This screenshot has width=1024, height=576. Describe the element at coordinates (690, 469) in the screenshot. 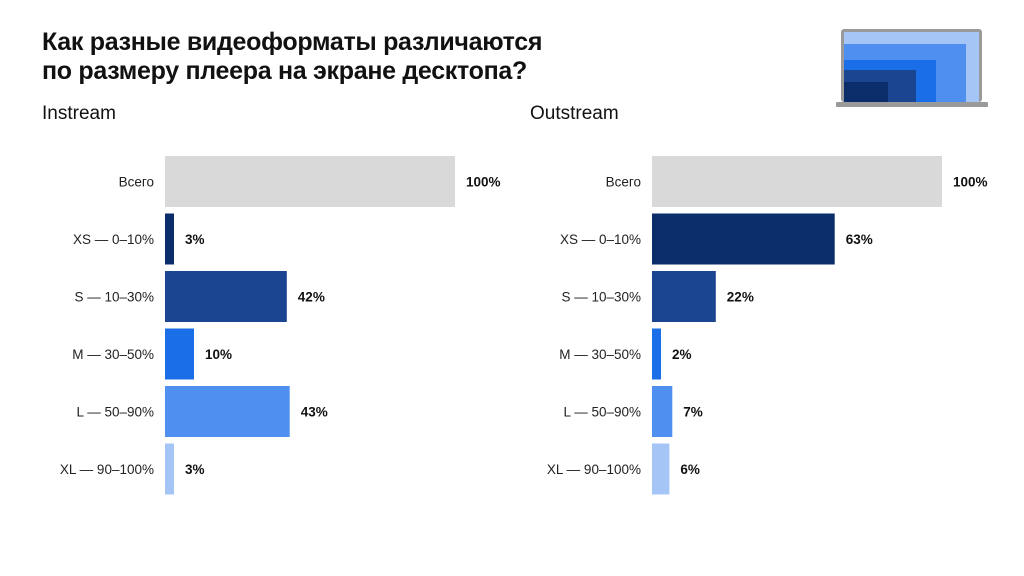

I see `value-label: 6%` at that location.